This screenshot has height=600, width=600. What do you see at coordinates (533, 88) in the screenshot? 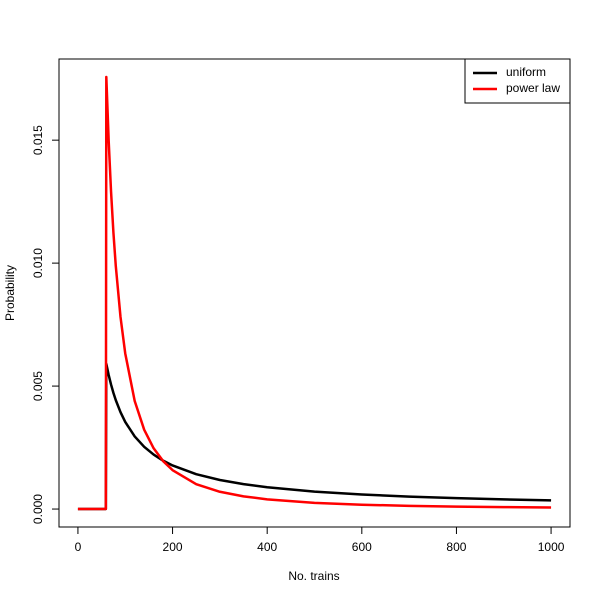
I see `legend-label: power law` at bounding box center [533, 88].